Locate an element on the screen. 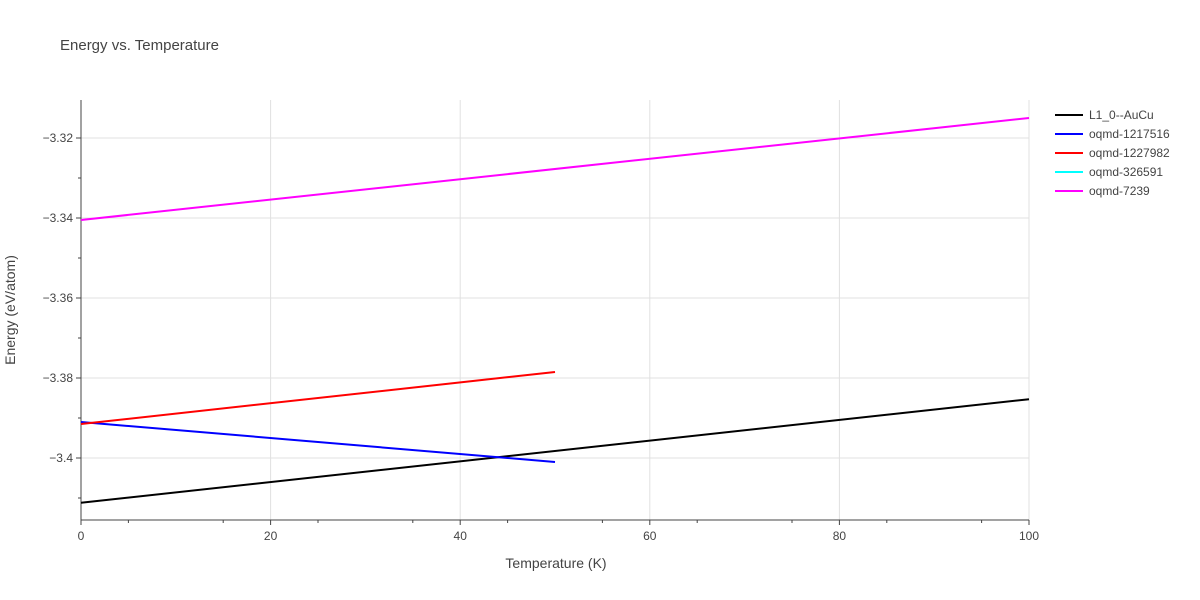 This screenshot has width=1200, height=600. y-tick-label: −3.4 is located at coordinates (61, 458).